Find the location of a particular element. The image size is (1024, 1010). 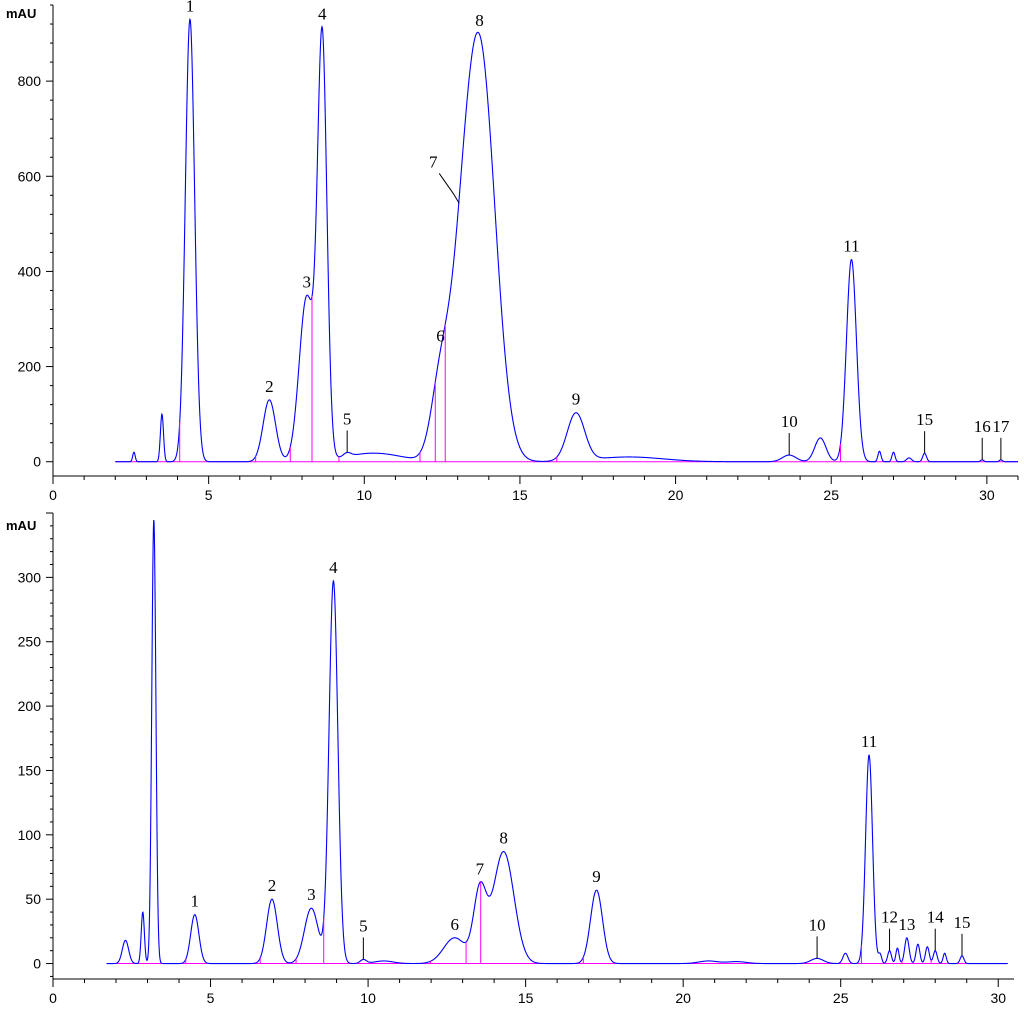

y-tick-label: 50 is located at coordinates (33, 899).